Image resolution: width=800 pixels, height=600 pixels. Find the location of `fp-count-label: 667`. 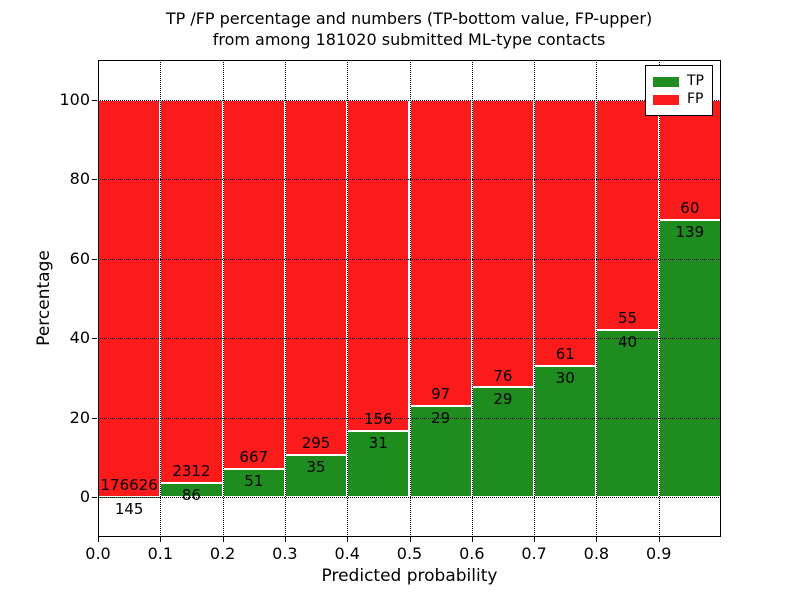

fp-count-label: 667 is located at coordinates (254, 457).